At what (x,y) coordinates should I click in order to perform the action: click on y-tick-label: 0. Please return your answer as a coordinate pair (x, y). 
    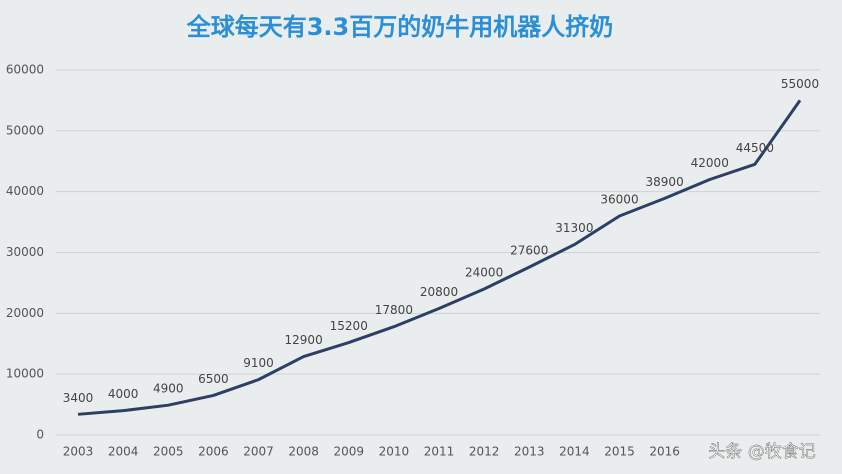
    Looking at the image, I should click on (40, 435).